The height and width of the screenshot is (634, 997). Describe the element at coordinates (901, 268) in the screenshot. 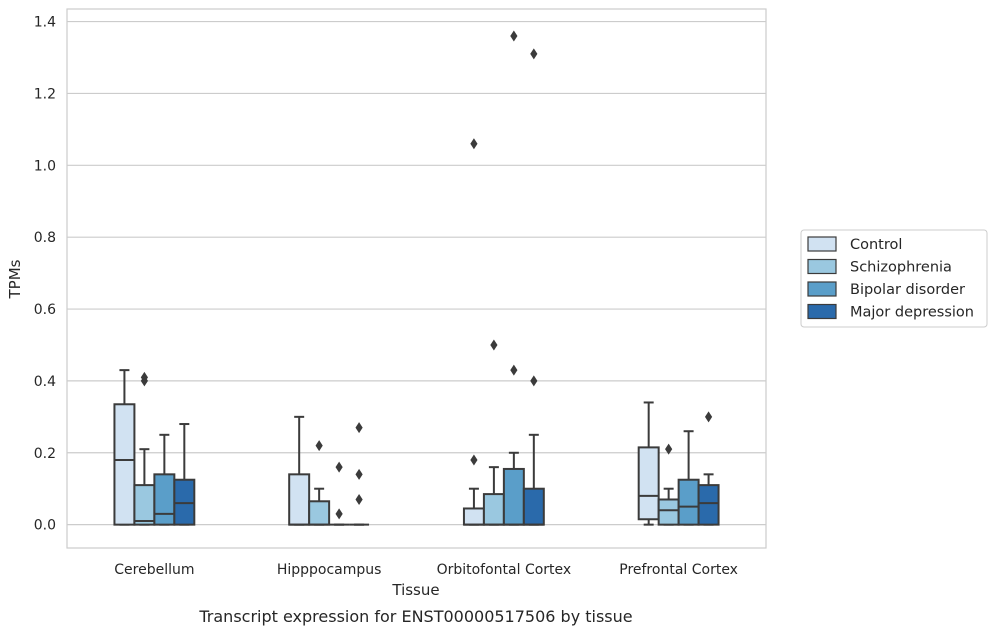

I see `legend-label: Schizophrenia` at that location.